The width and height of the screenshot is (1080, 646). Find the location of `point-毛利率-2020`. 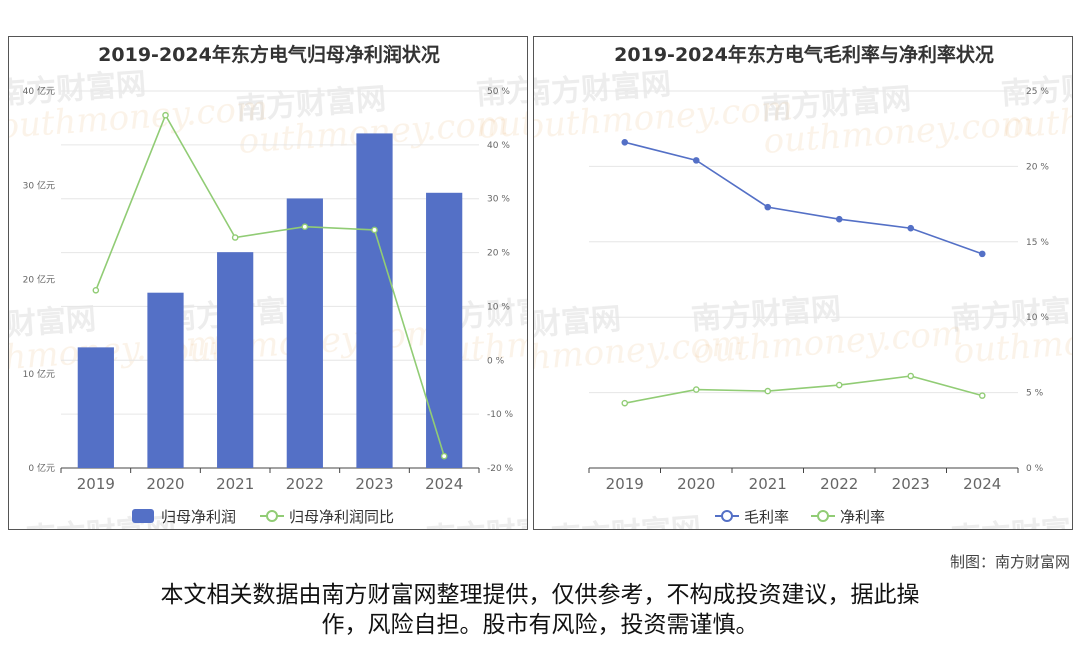

point-毛利率-2020 is located at coordinates (696, 160).